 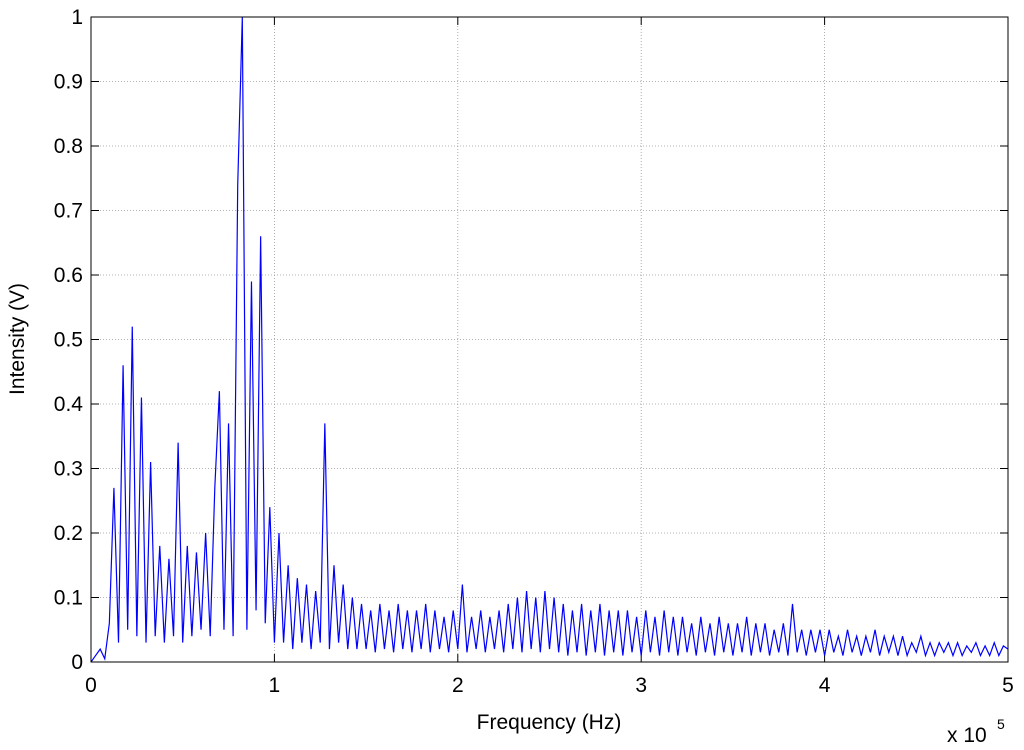 What do you see at coordinates (68, 275) in the screenshot?
I see `y-tick-label: 0.6` at bounding box center [68, 275].